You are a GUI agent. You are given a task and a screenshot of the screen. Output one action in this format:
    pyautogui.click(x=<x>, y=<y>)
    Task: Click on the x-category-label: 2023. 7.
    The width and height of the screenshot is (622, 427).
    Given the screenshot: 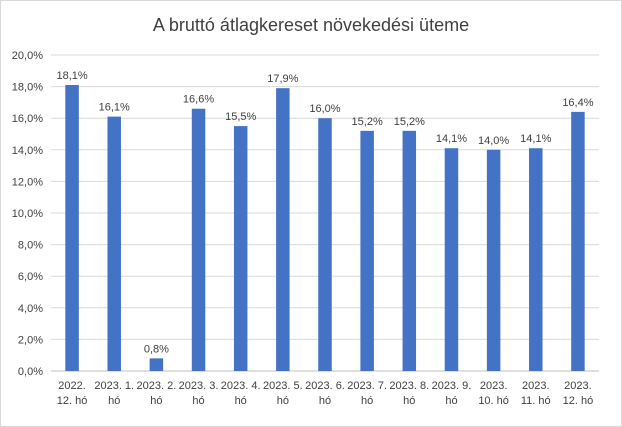 What is the action you would take?
    pyautogui.click(x=367, y=386)
    